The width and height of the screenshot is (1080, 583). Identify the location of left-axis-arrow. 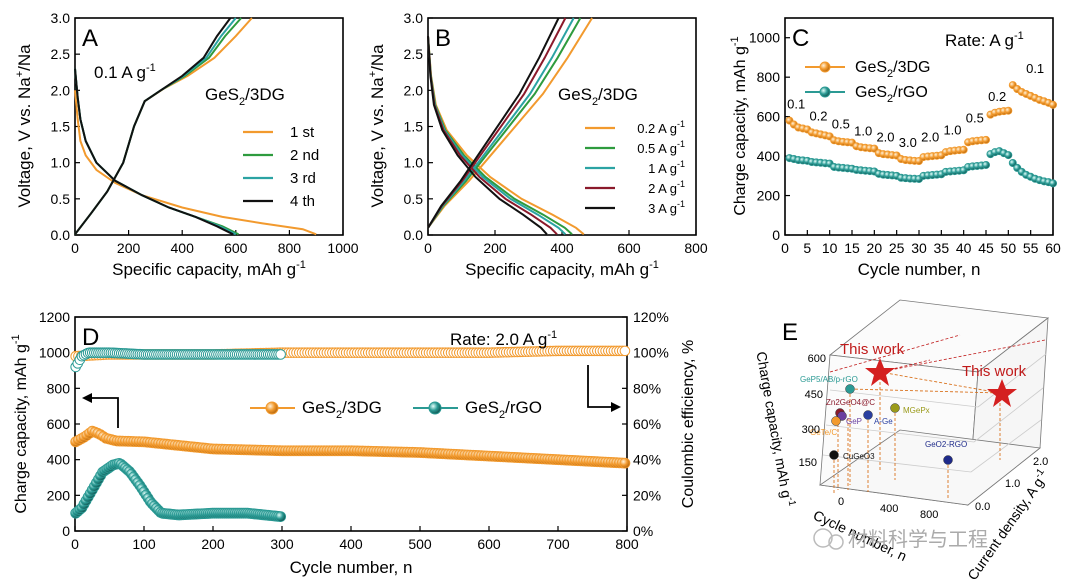
(104, 412).